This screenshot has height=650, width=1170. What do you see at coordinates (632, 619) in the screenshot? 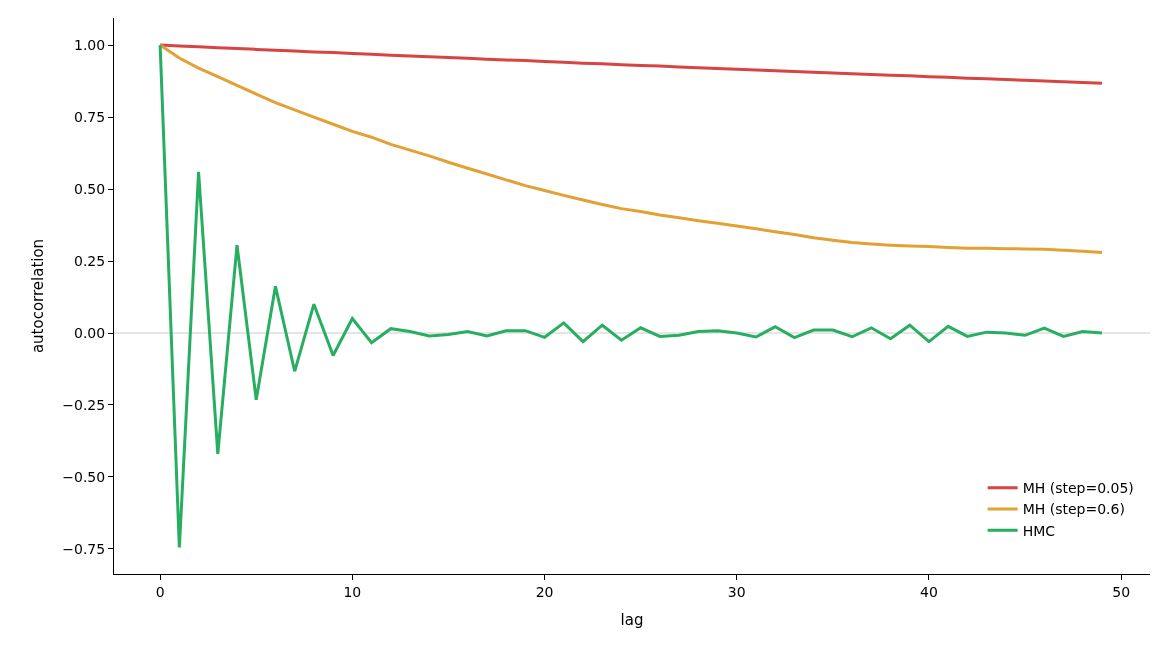
I see `x-axis-title: lag` at bounding box center [632, 619].